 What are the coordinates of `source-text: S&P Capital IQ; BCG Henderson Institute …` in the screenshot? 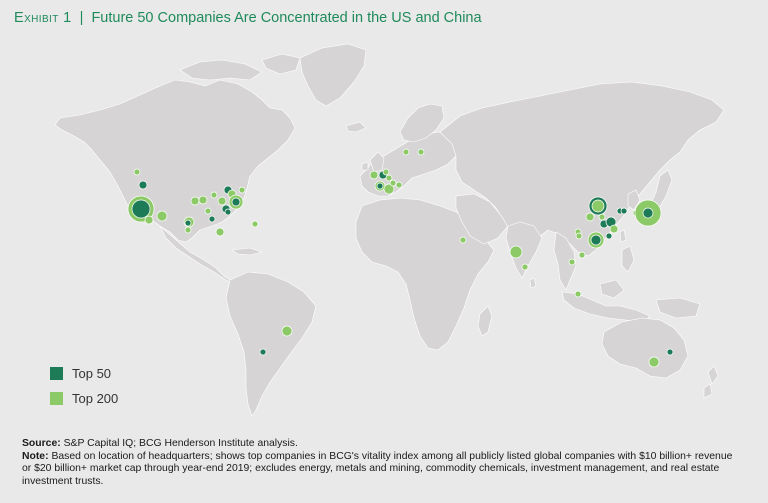 It's located at (180, 443).